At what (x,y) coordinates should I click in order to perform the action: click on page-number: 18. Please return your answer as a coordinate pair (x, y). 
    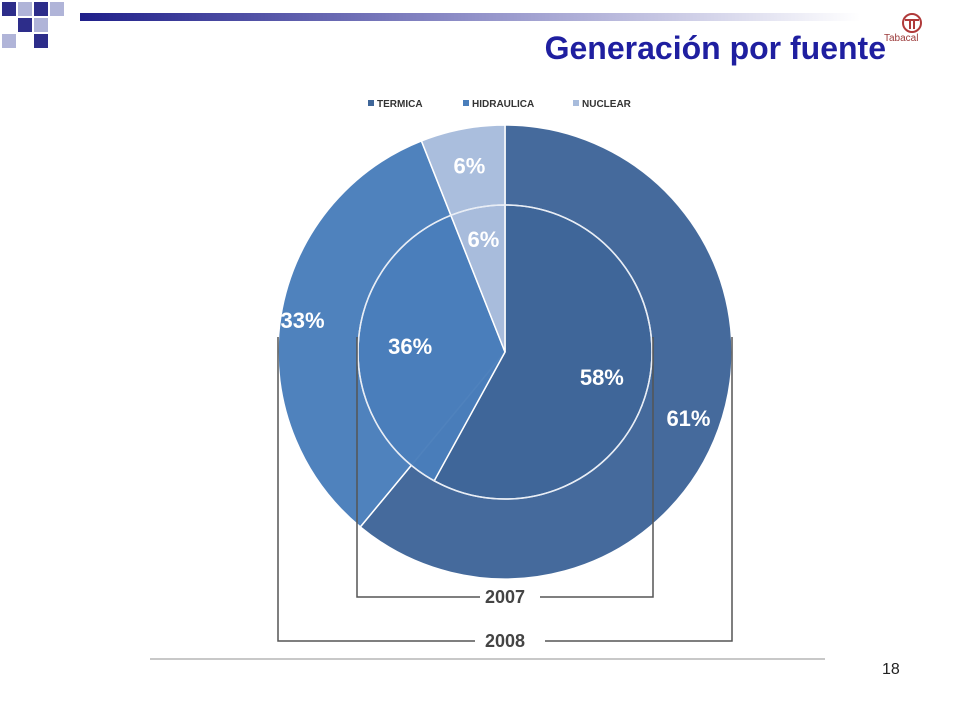
    Looking at the image, I should click on (891, 669).